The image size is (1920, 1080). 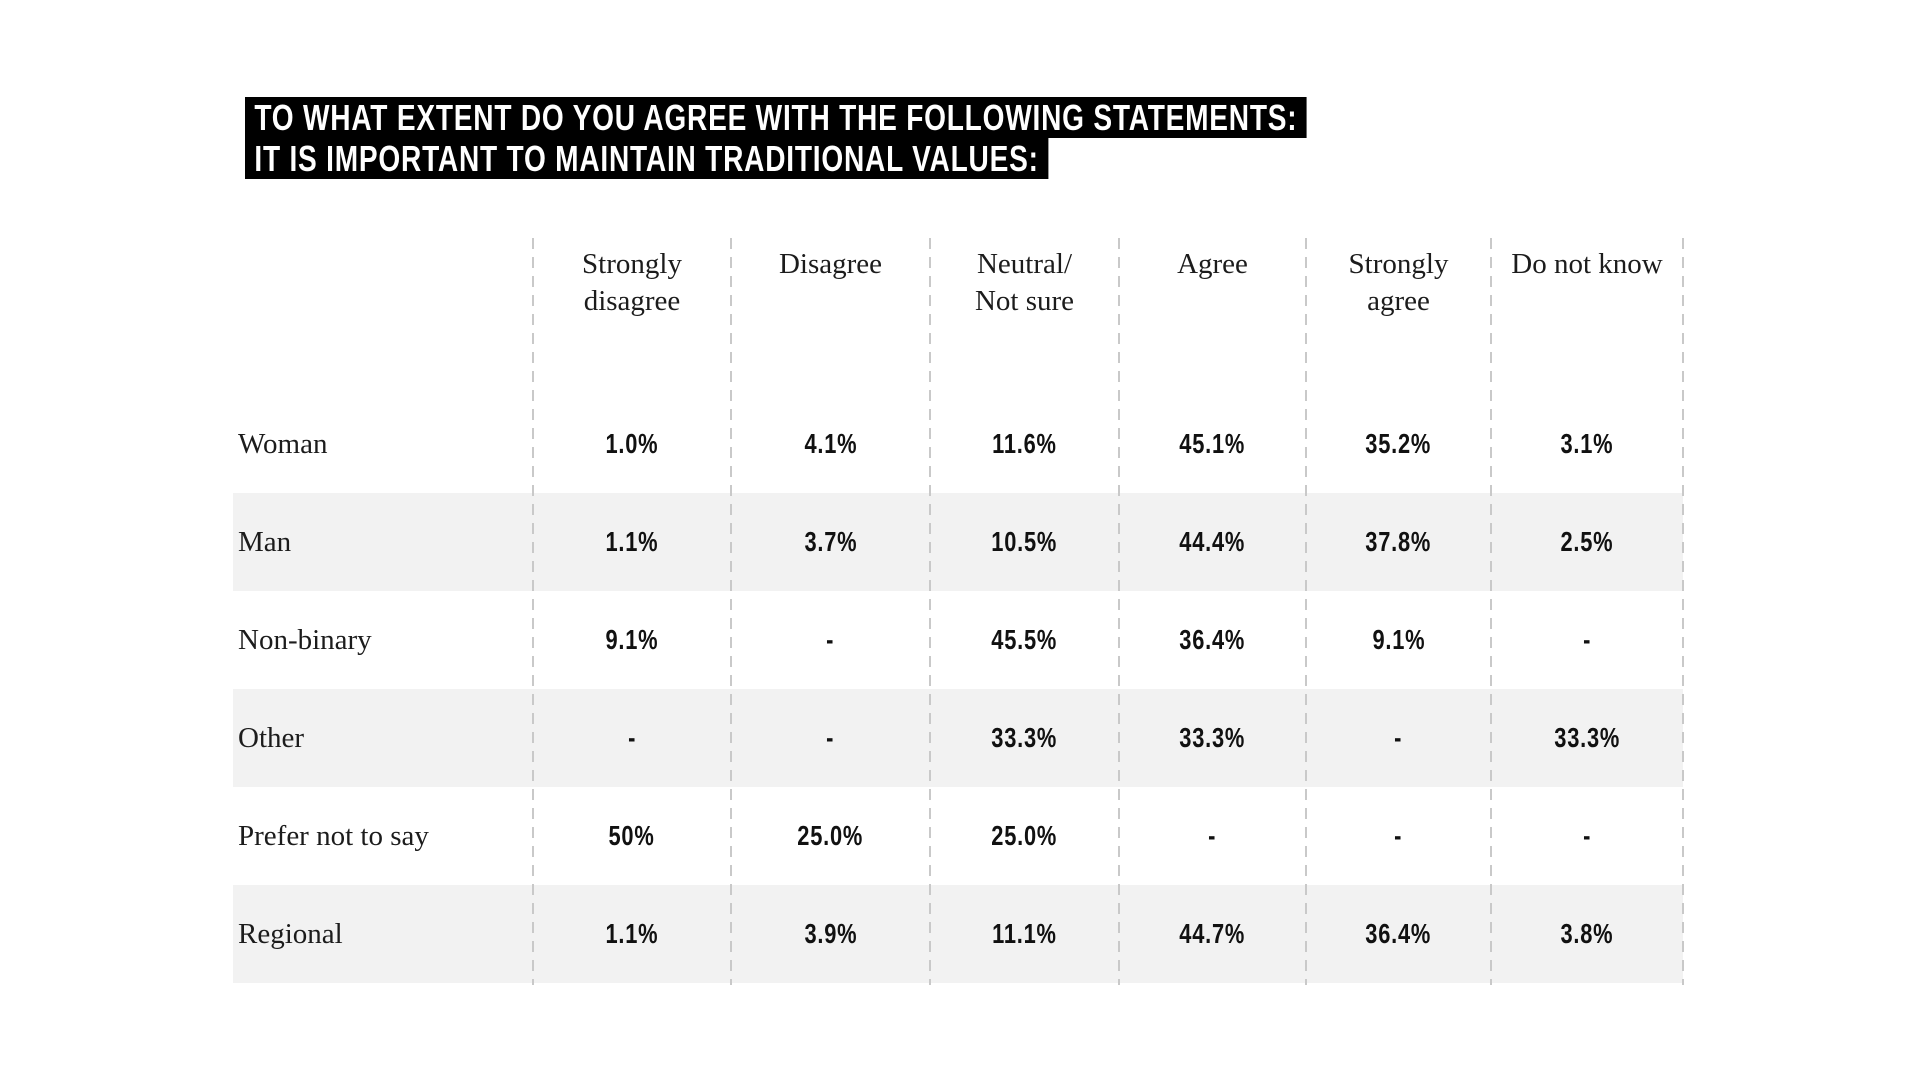 I want to click on column-header-neutral: Neutral/ Not sure, so click(x=1024, y=281).